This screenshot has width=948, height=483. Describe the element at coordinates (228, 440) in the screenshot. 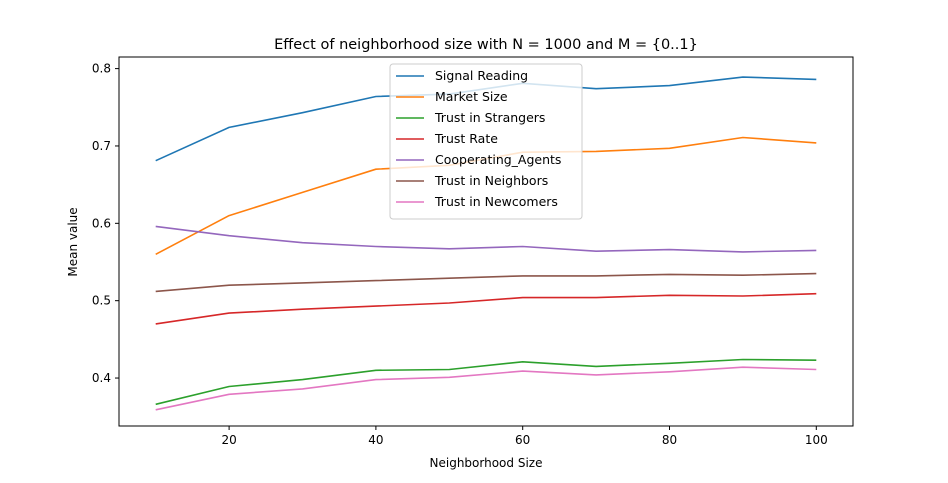

I see `x-tick-label: 20` at that location.